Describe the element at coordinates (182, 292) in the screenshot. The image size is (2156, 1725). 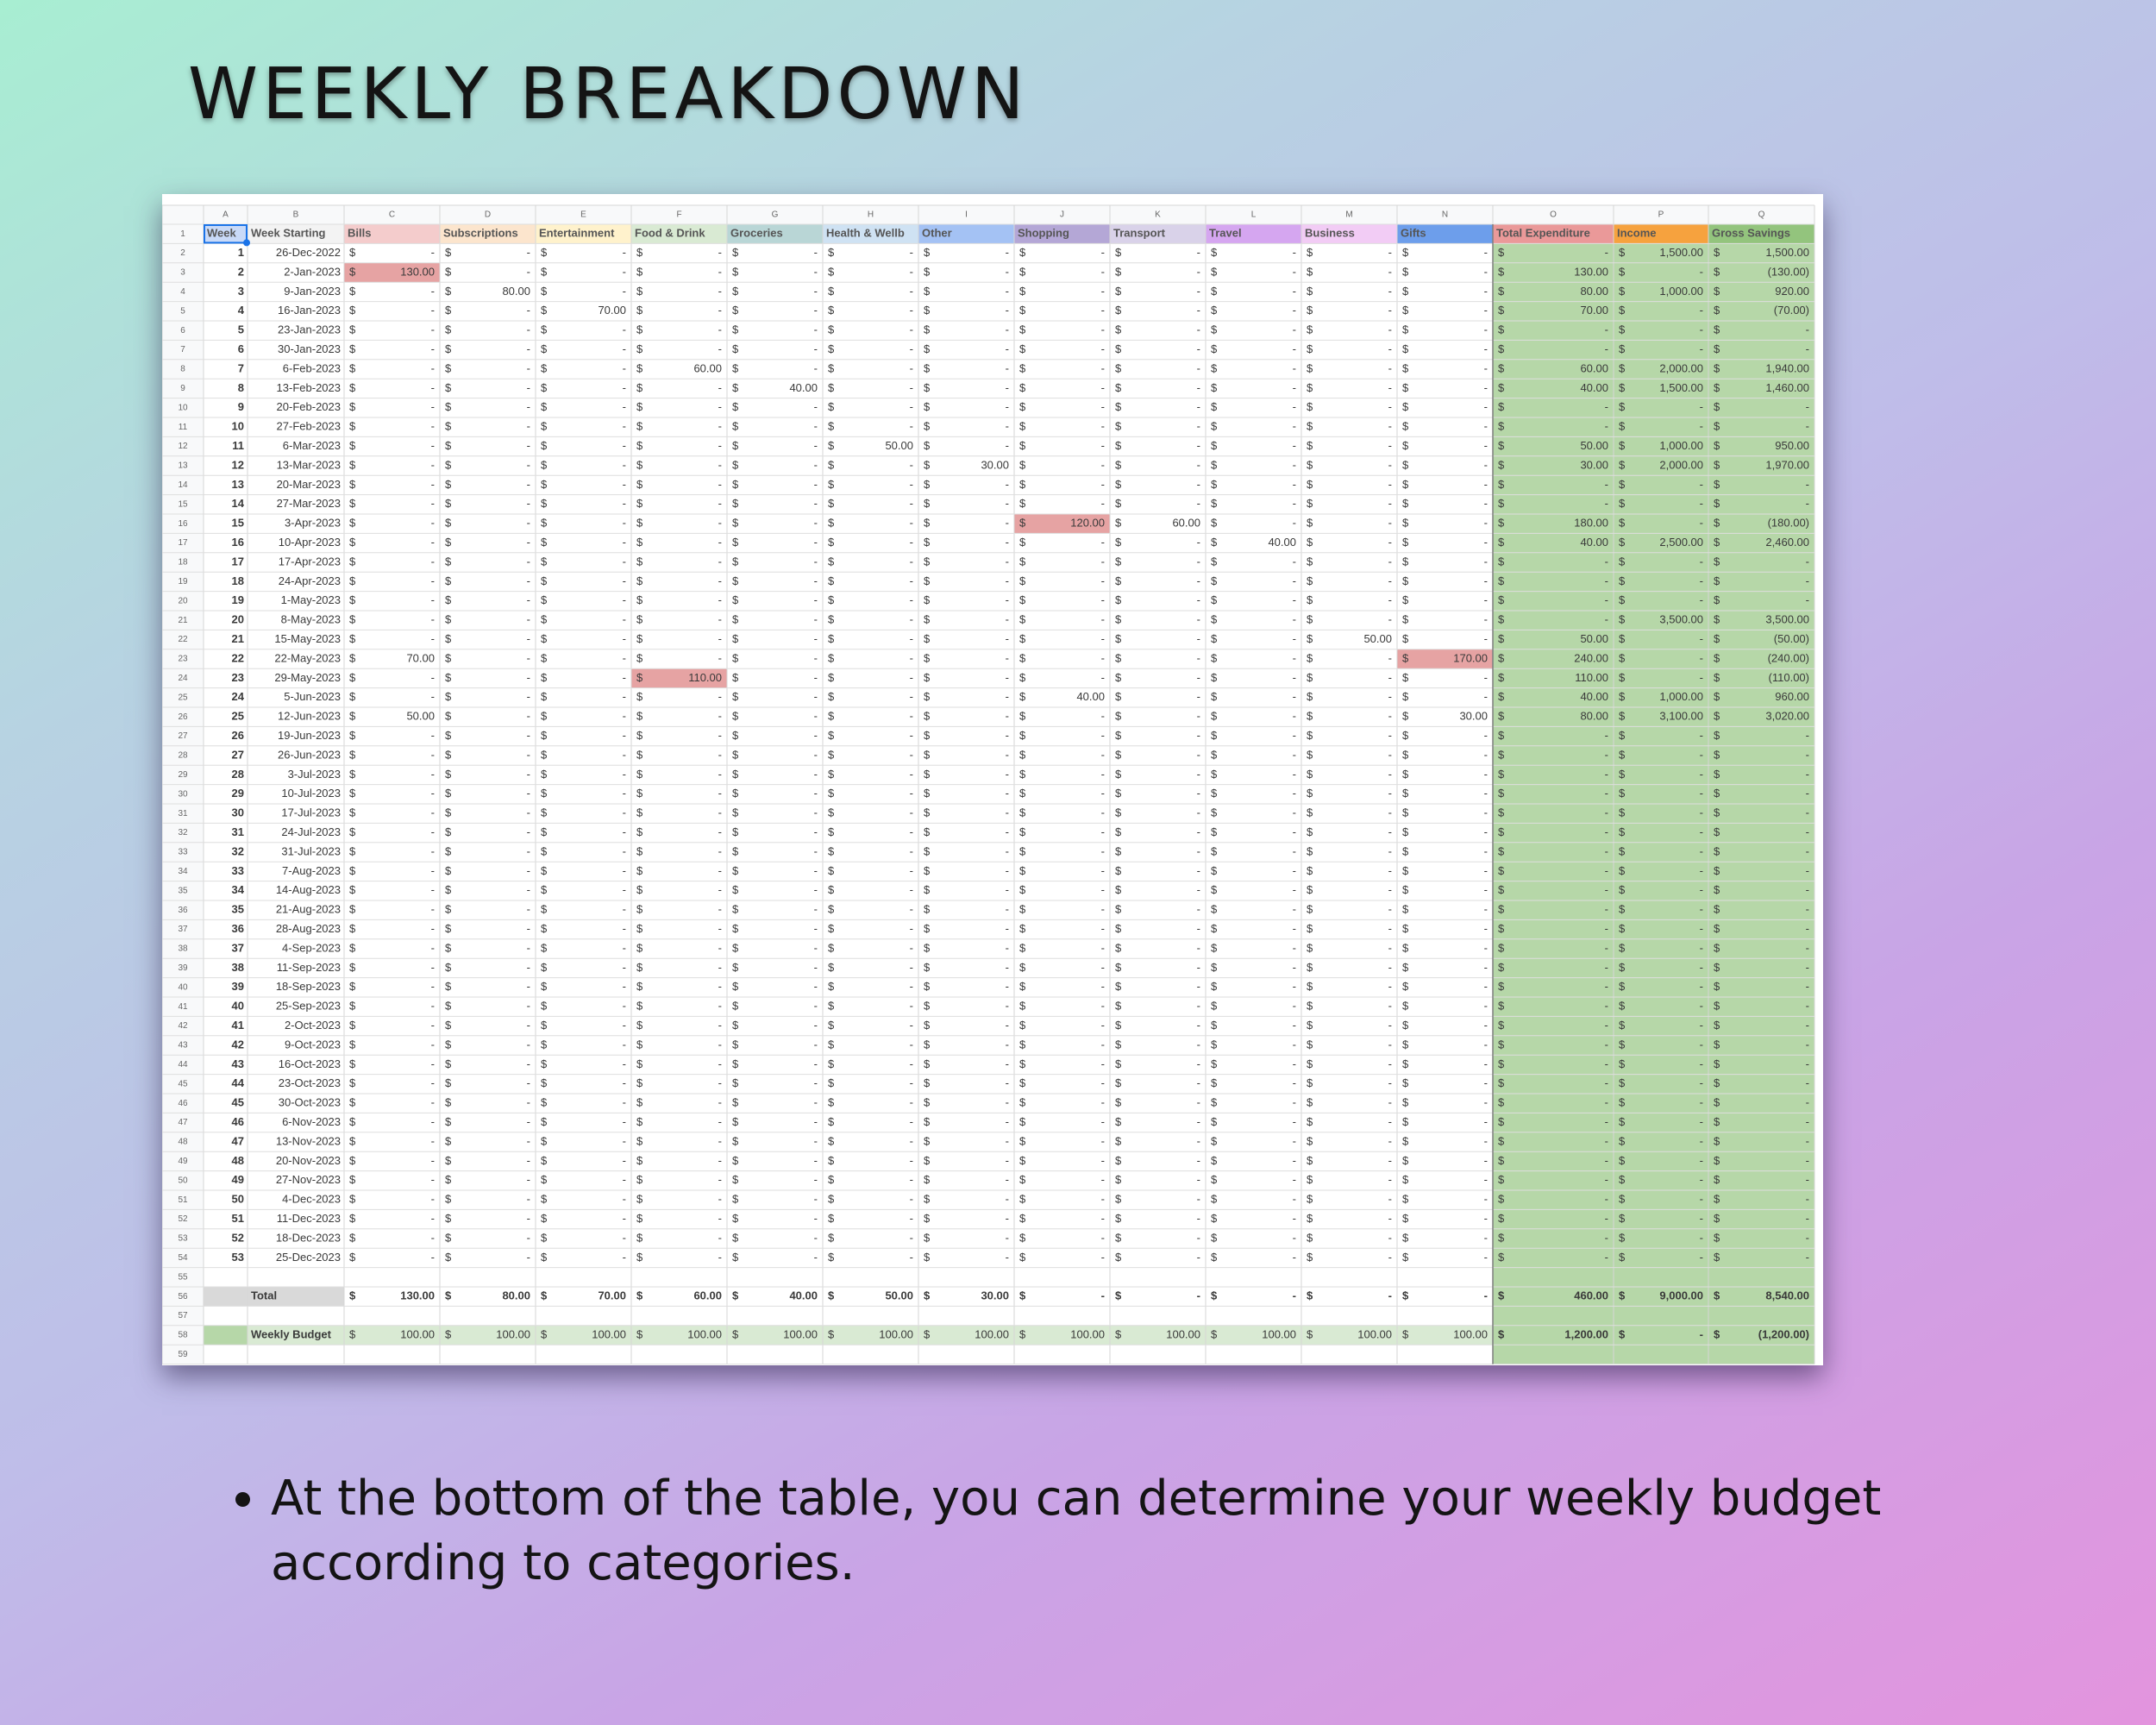
I see `row-number: 4` at that location.